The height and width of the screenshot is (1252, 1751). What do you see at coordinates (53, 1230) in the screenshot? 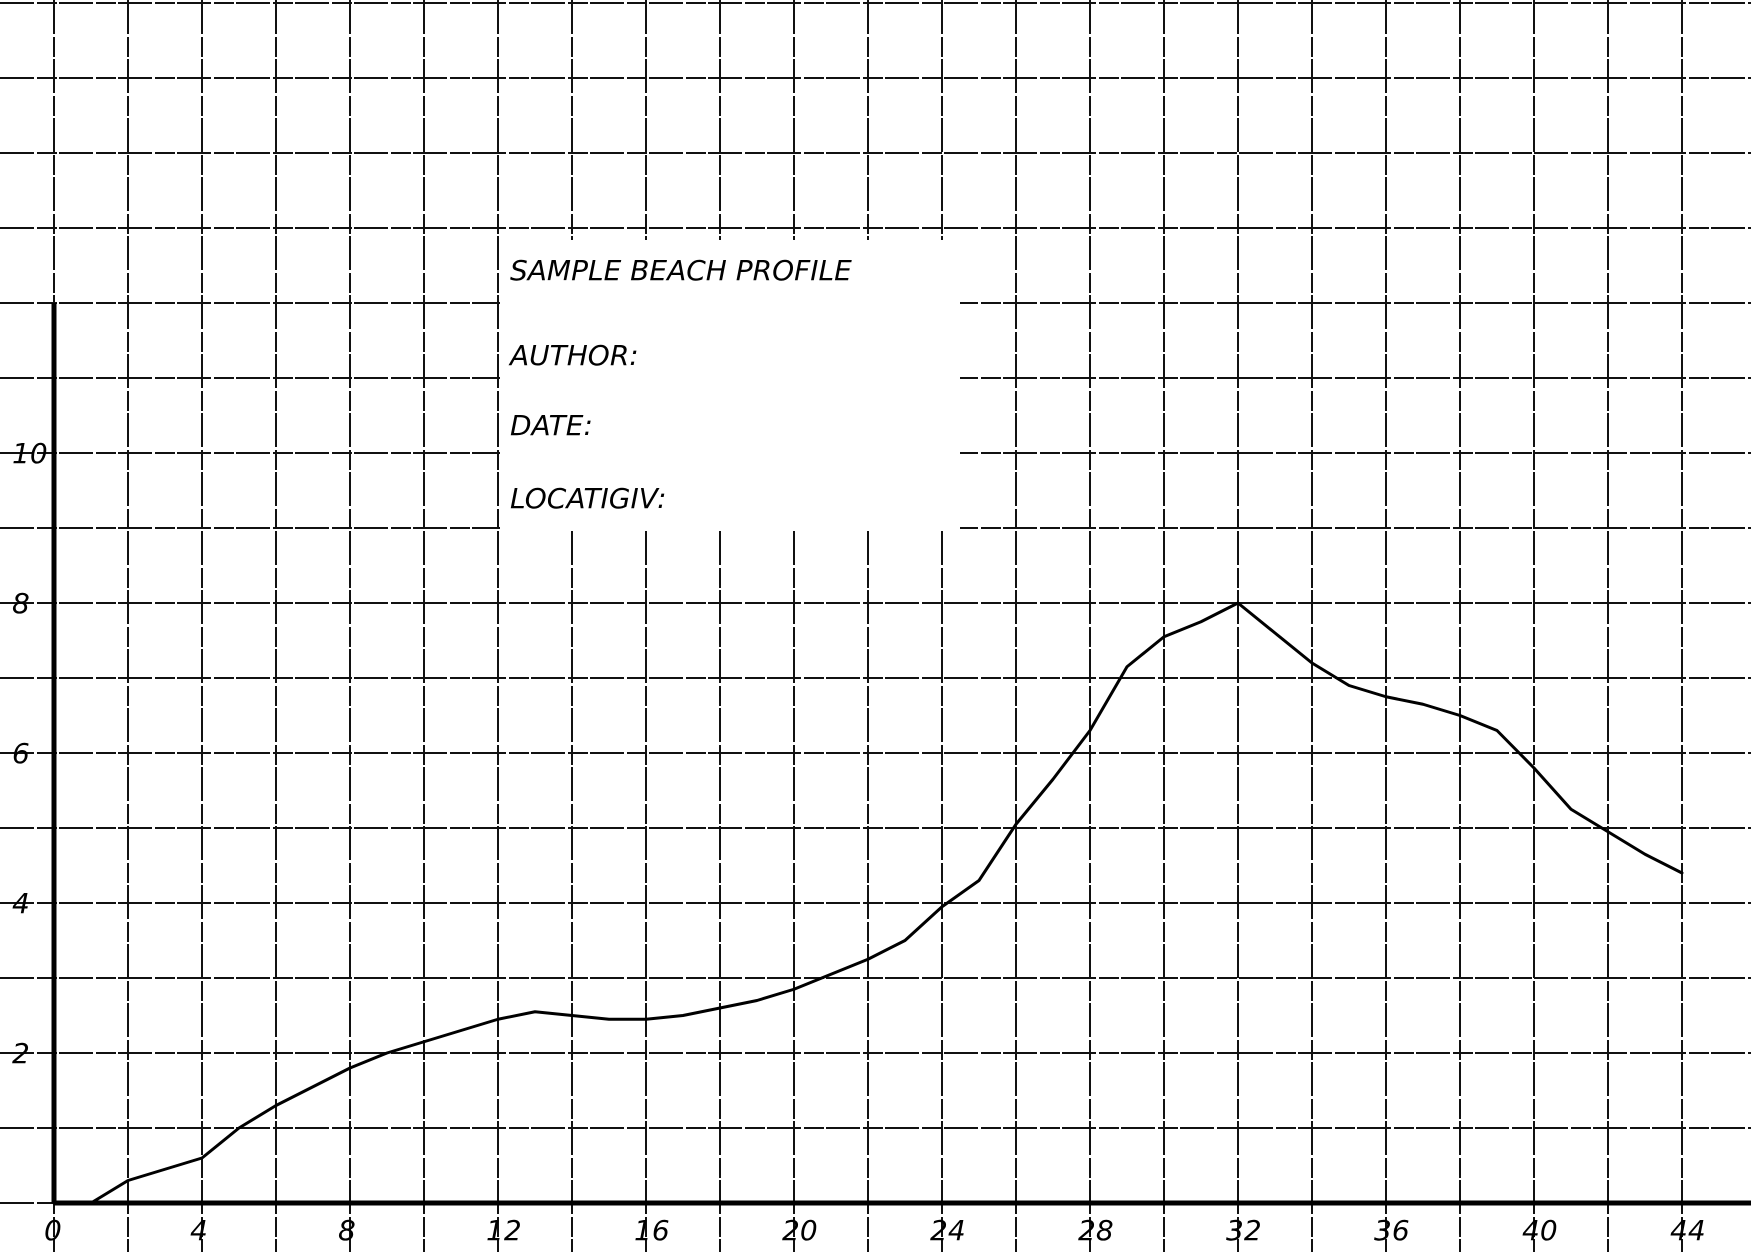
I see `x-tick-label: 0` at bounding box center [53, 1230].